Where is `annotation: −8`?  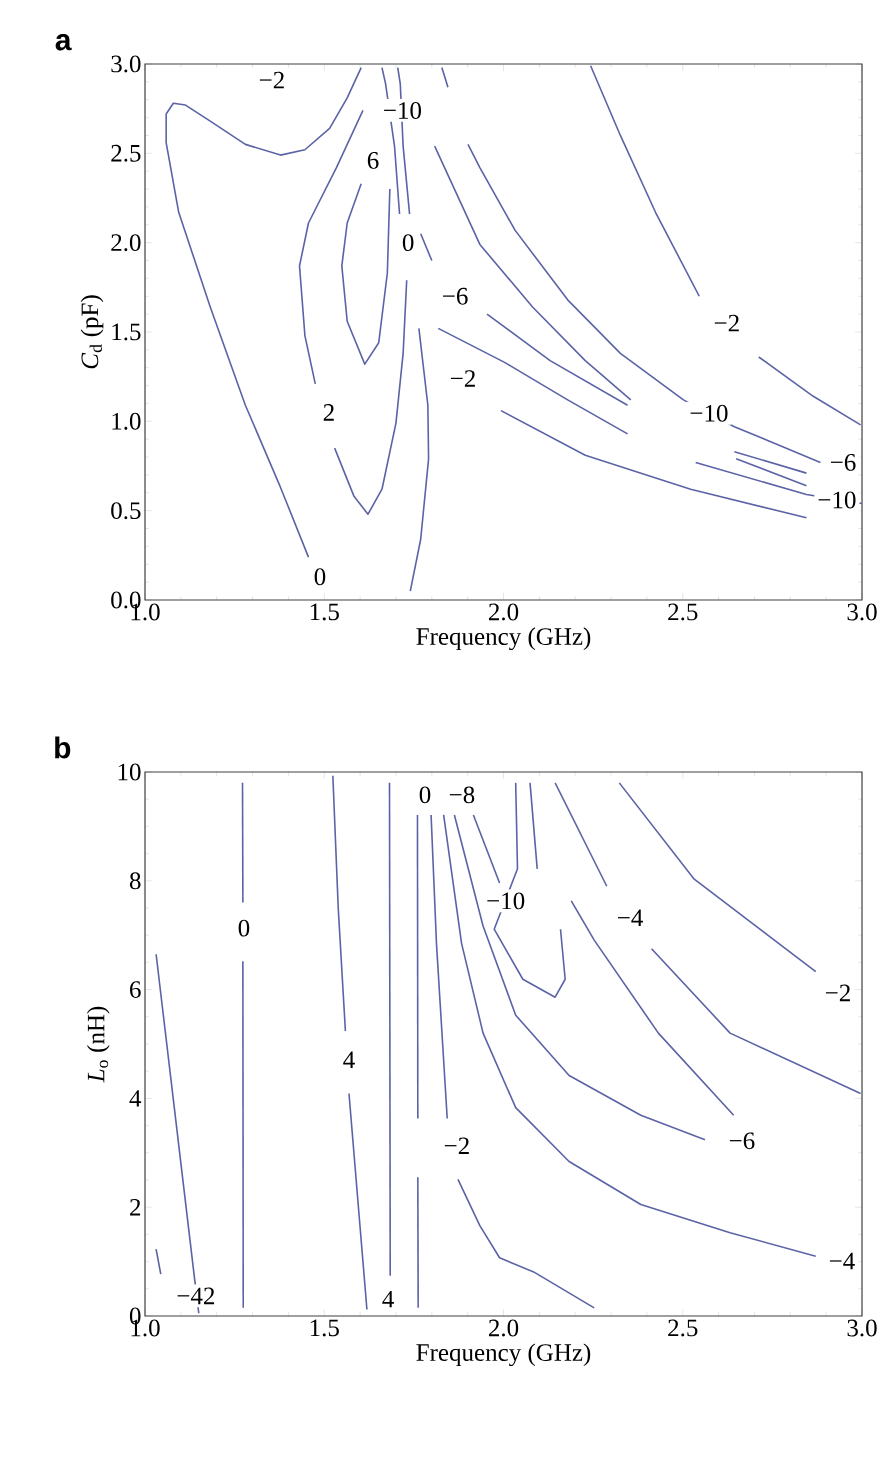
annotation: −8 is located at coordinates (462, 795).